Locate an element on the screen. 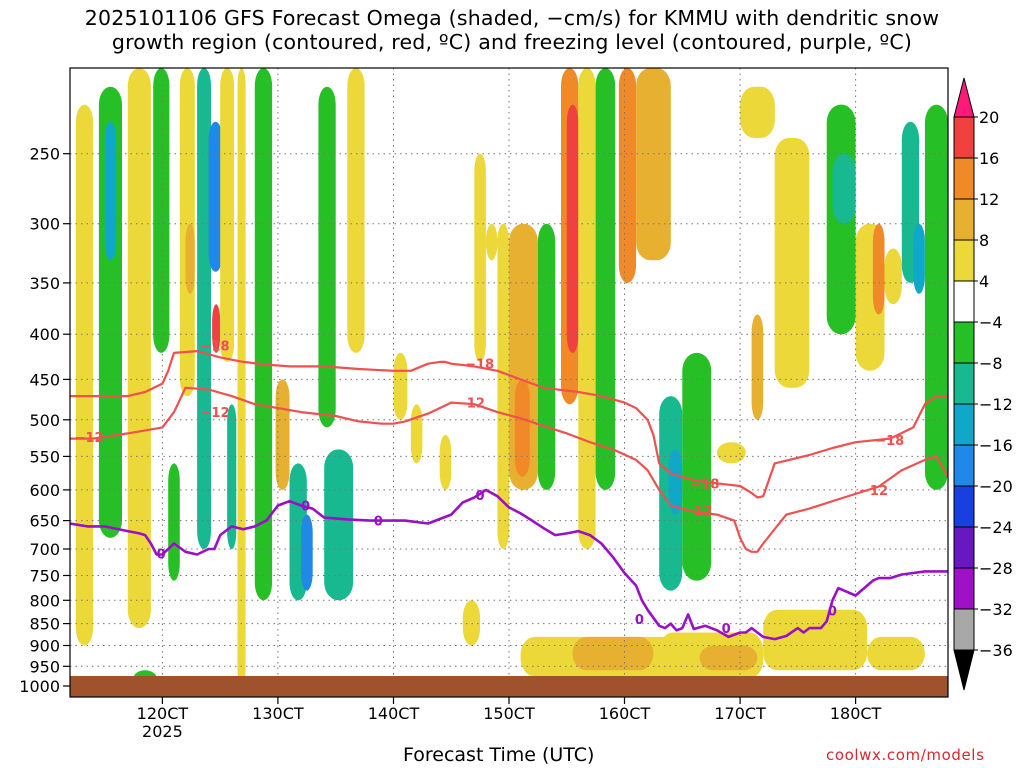 This screenshot has width=1024, height=768. colorbar-label-10: −24 is located at coordinates (996, 527).